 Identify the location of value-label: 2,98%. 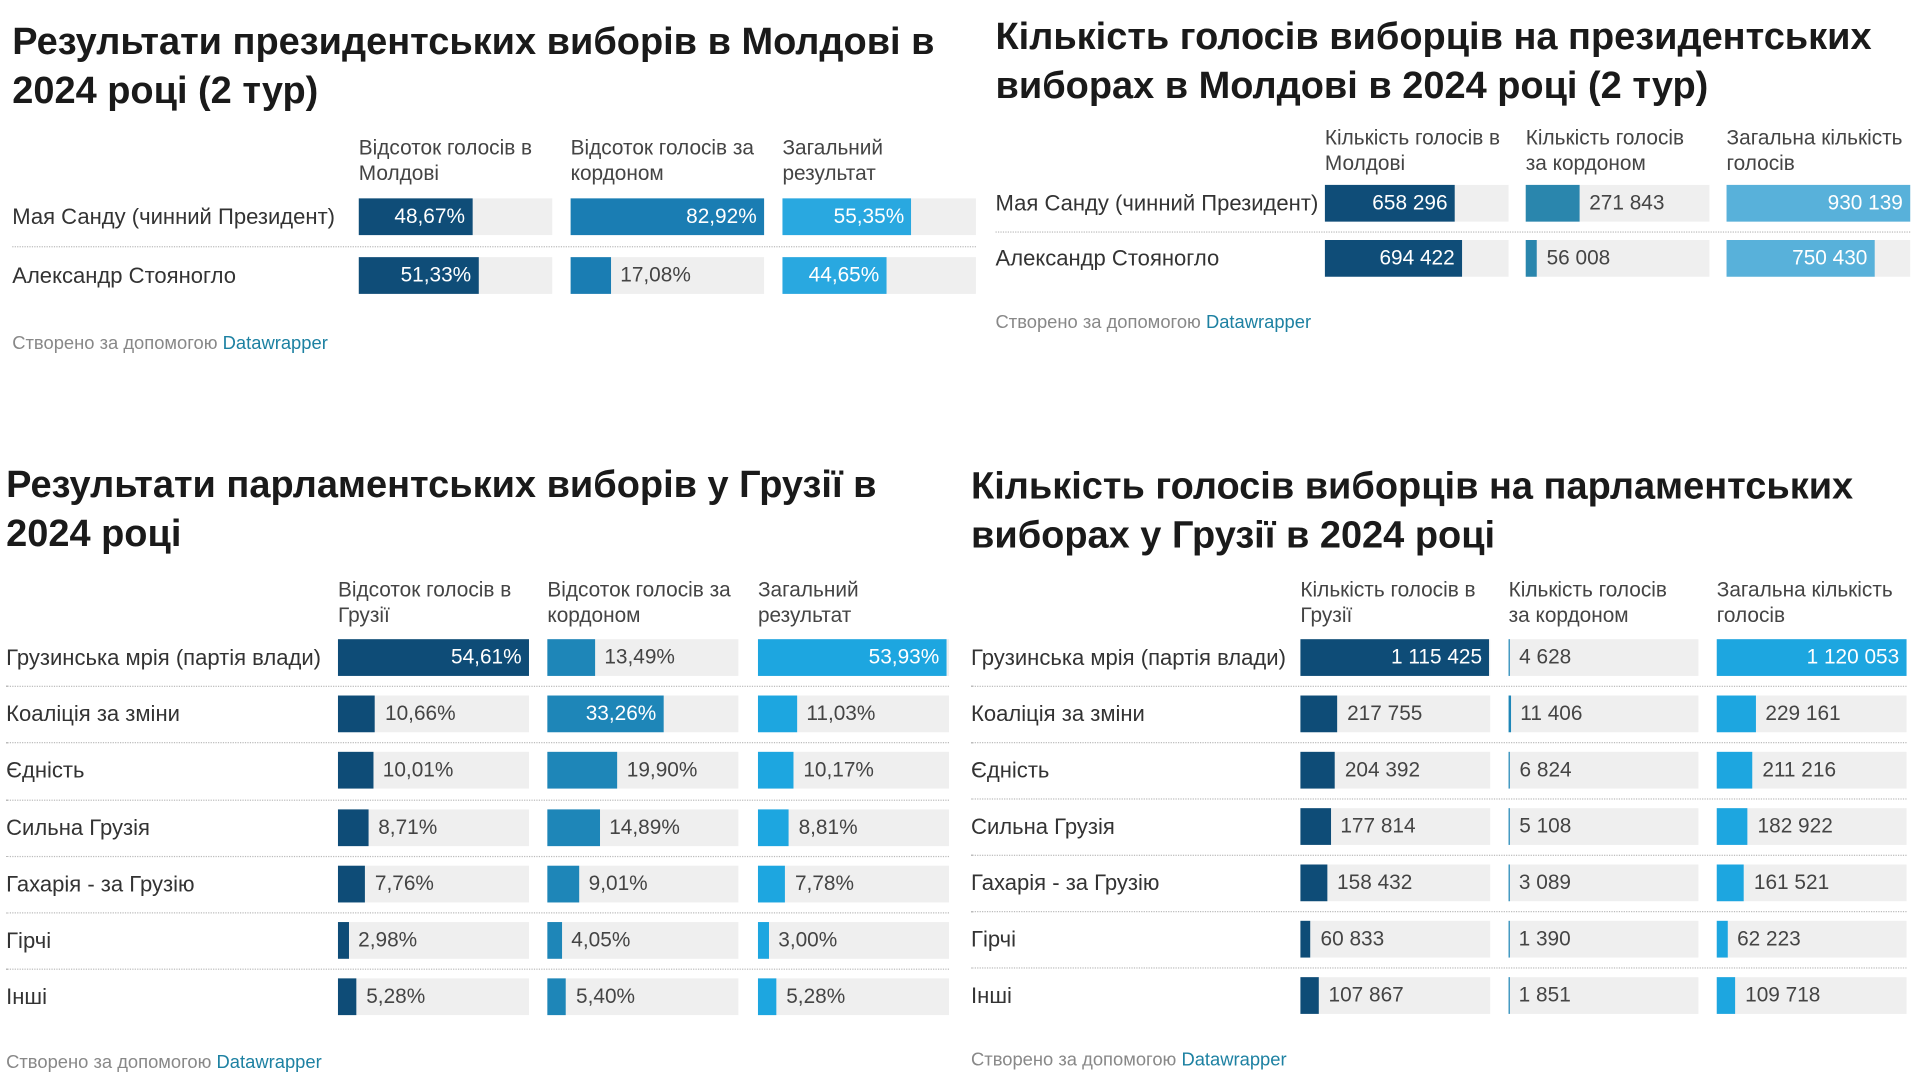
(388, 940).